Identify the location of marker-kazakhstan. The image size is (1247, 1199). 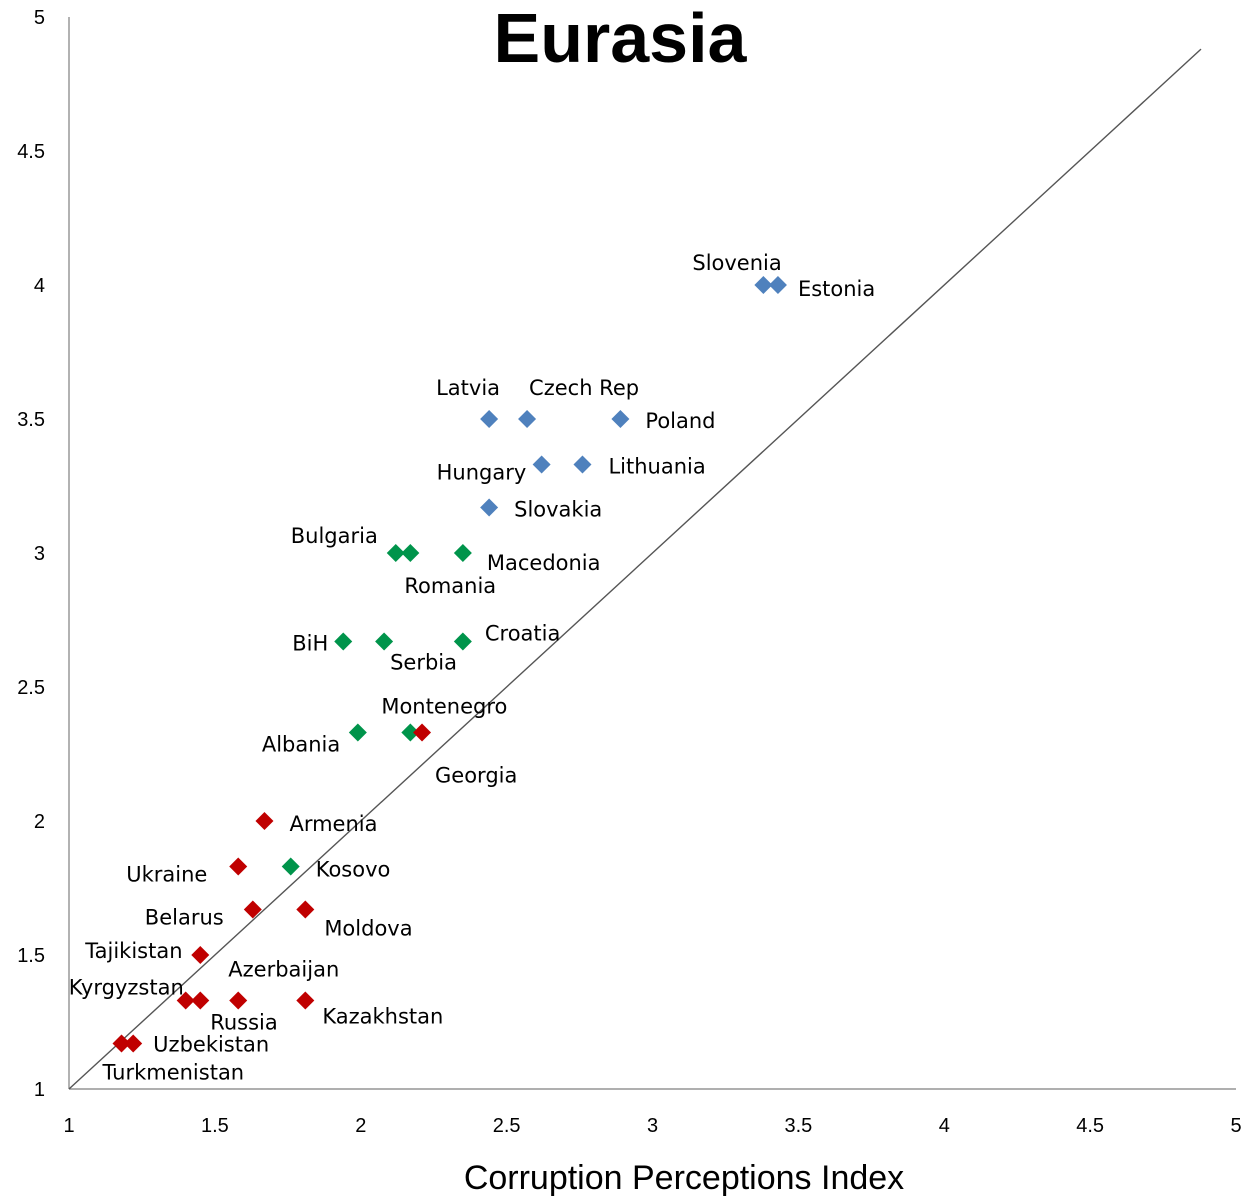
(305, 1000).